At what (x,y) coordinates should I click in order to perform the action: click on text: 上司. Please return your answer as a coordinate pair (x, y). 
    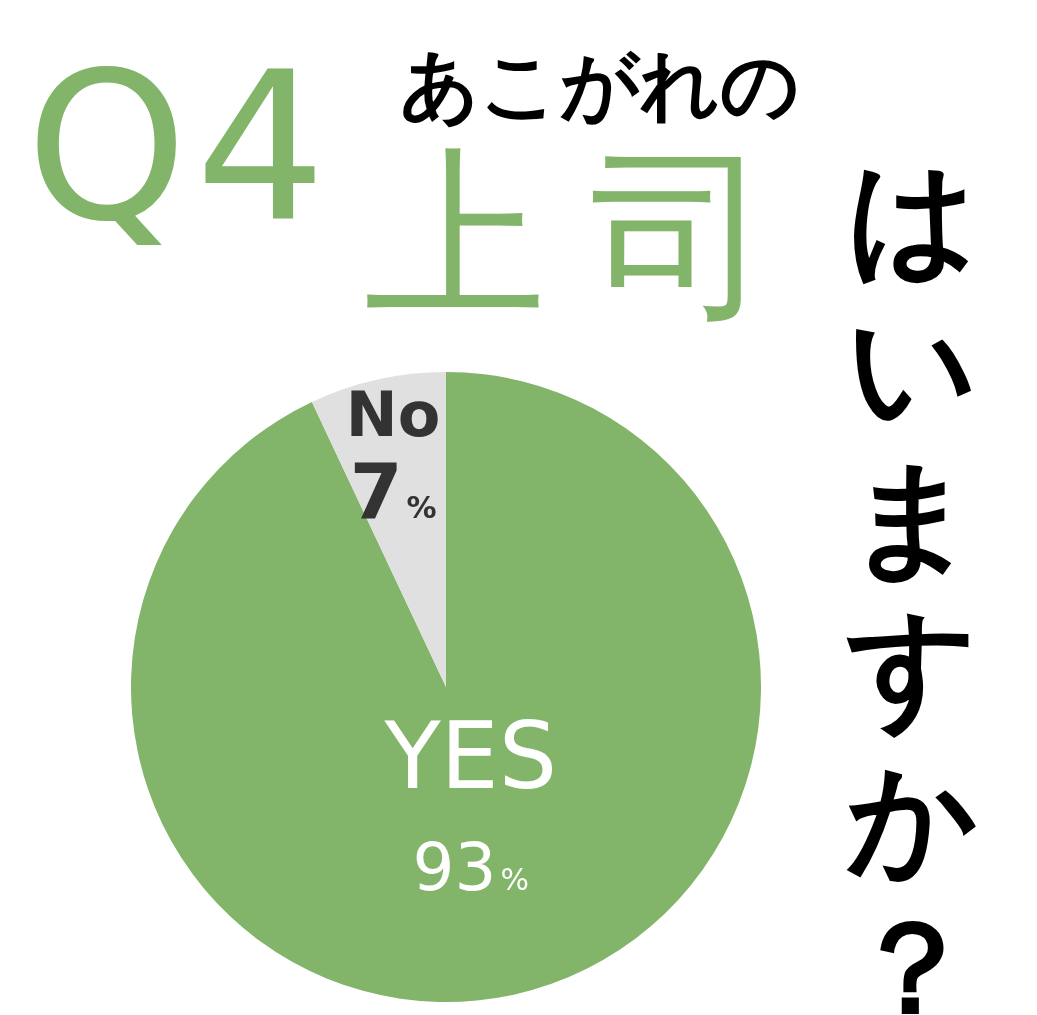
    Looking at the image, I should click on (590, 235).